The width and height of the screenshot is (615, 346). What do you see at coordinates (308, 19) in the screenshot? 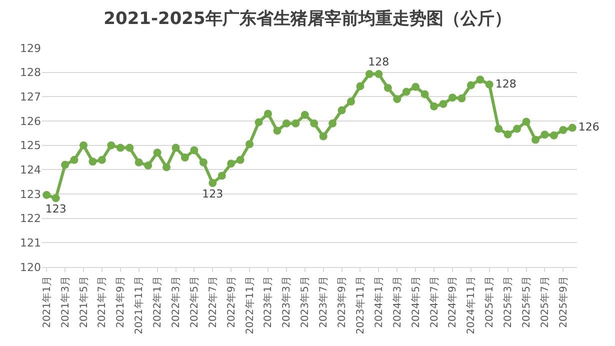
I see `chart-title: 2021-2025年广东省生猪屠宰前均重走势图（公斤）` at bounding box center [308, 19].